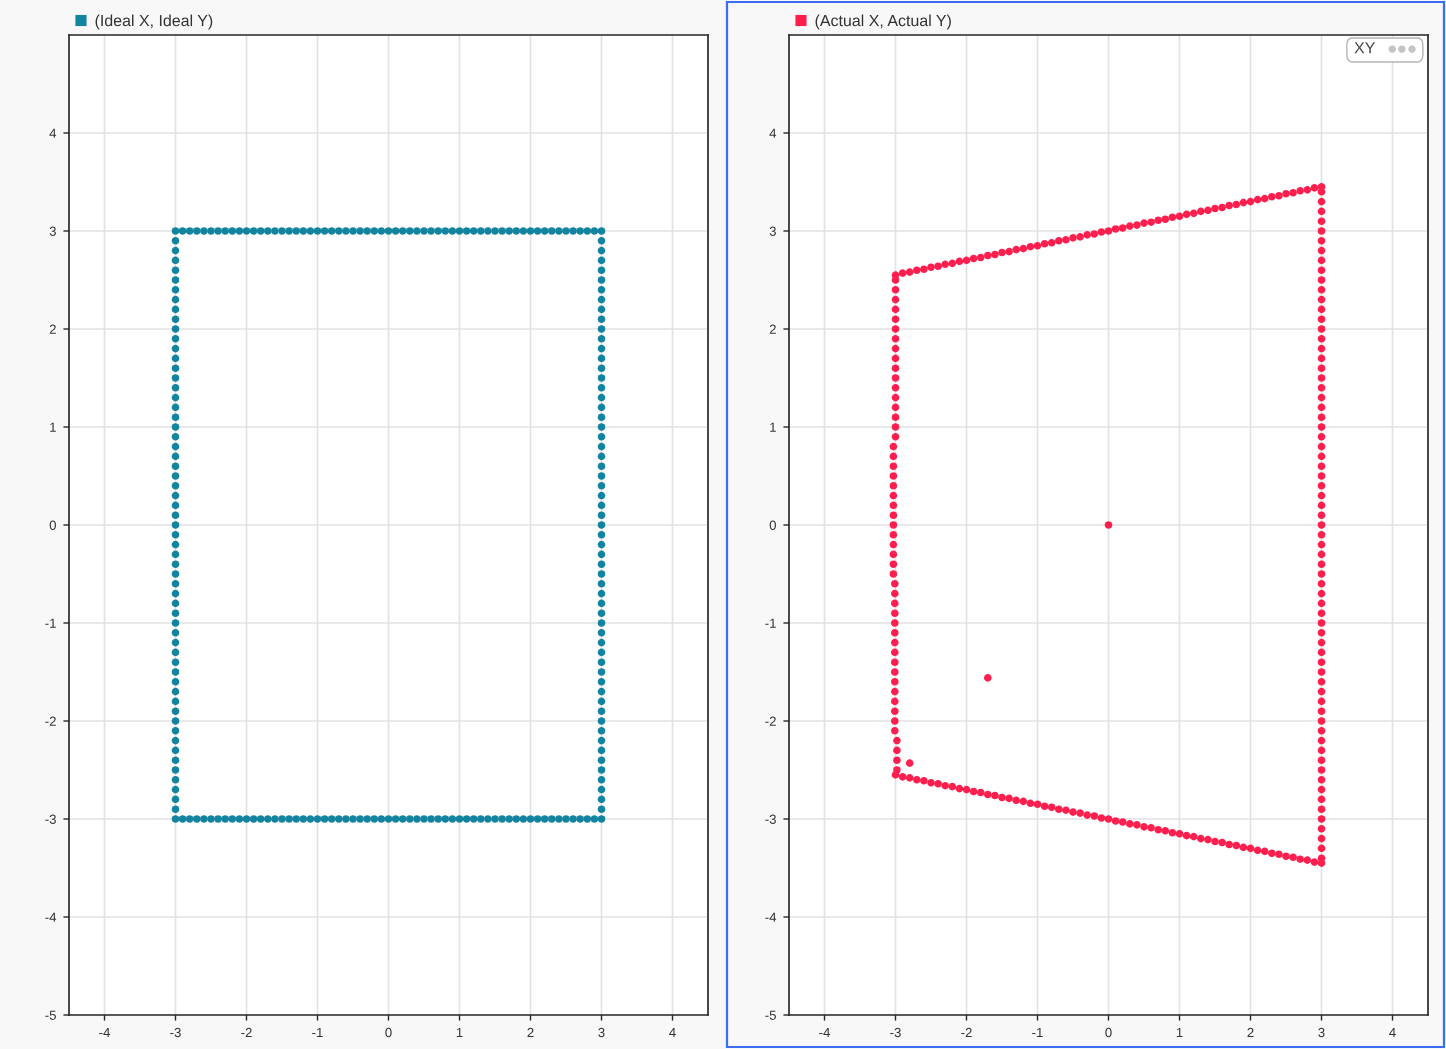  I want to click on legend-label: (Ideal X, Ideal Y), so click(154, 22).